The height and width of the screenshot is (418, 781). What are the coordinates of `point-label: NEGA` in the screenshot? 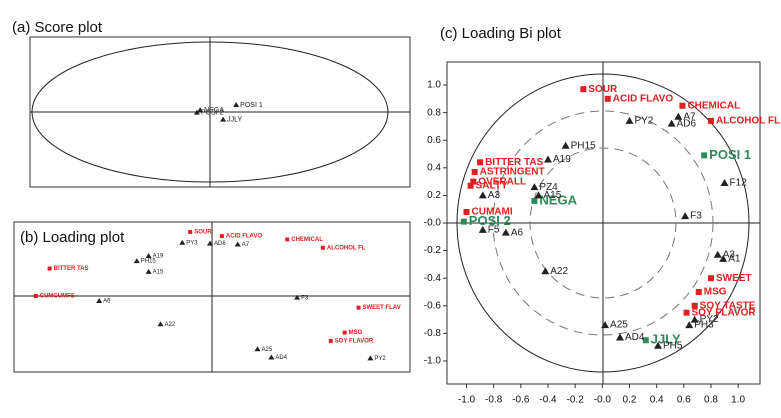 It's located at (558, 199).